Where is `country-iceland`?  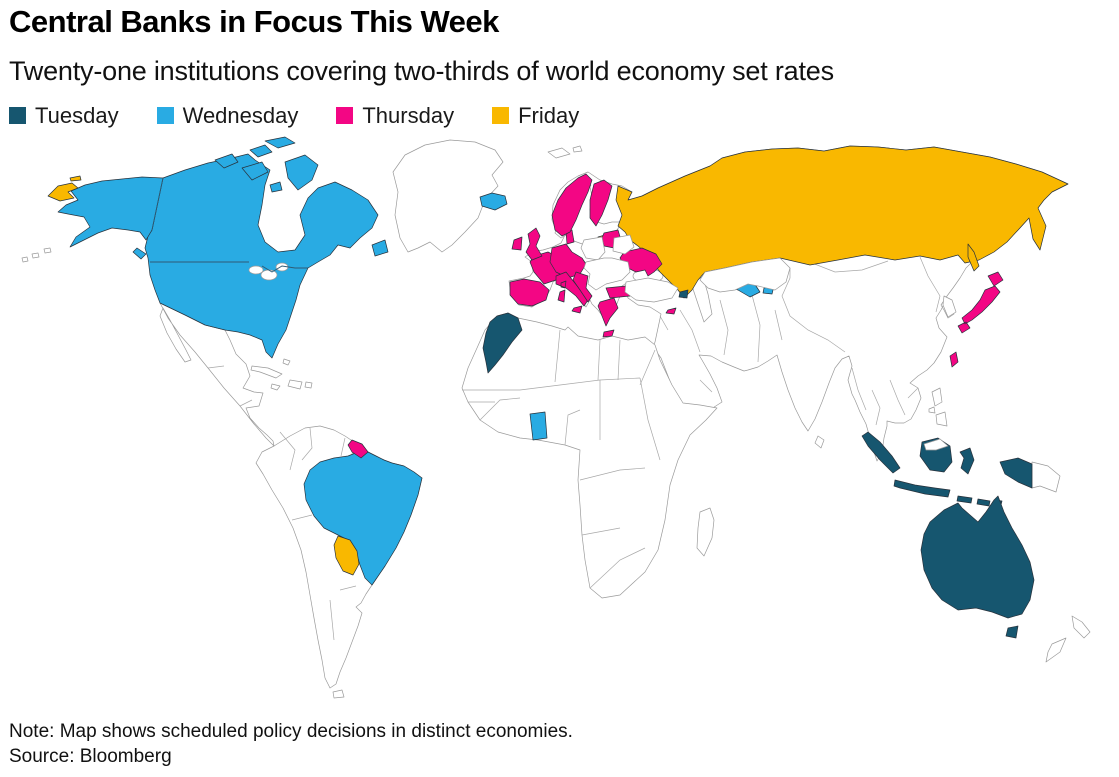 country-iceland is located at coordinates (493, 201).